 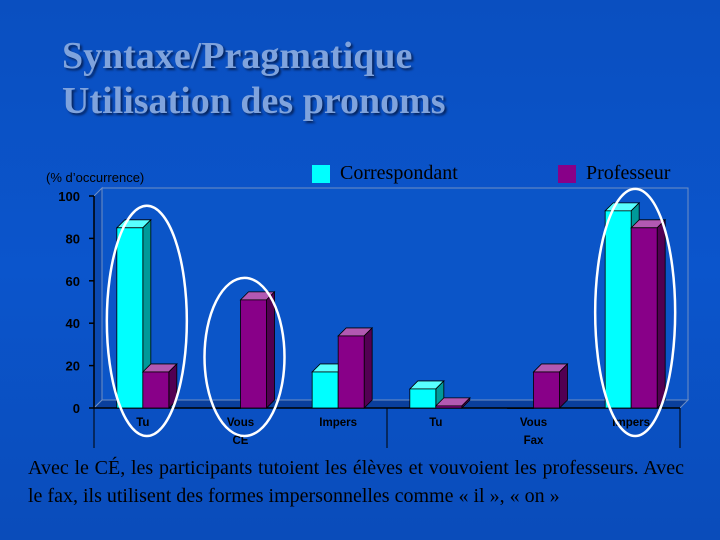 What do you see at coordinates (69, 196) in the screenshot?
I see `y-tick-label: 100` at bounding box center [69, 196].